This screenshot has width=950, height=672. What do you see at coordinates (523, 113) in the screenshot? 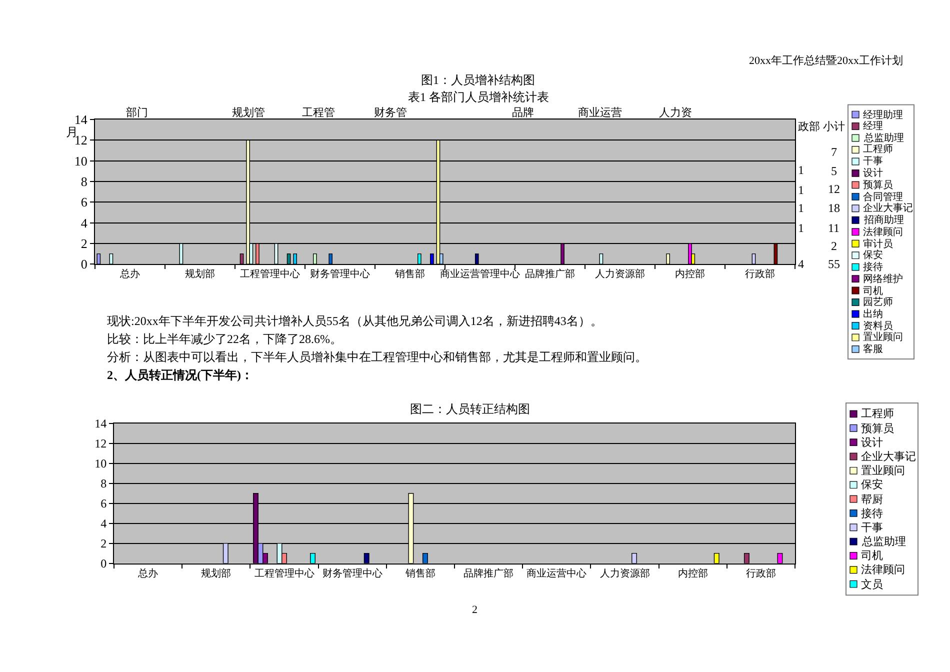
I see `text: 品牌` at bounding box center [523, 113].